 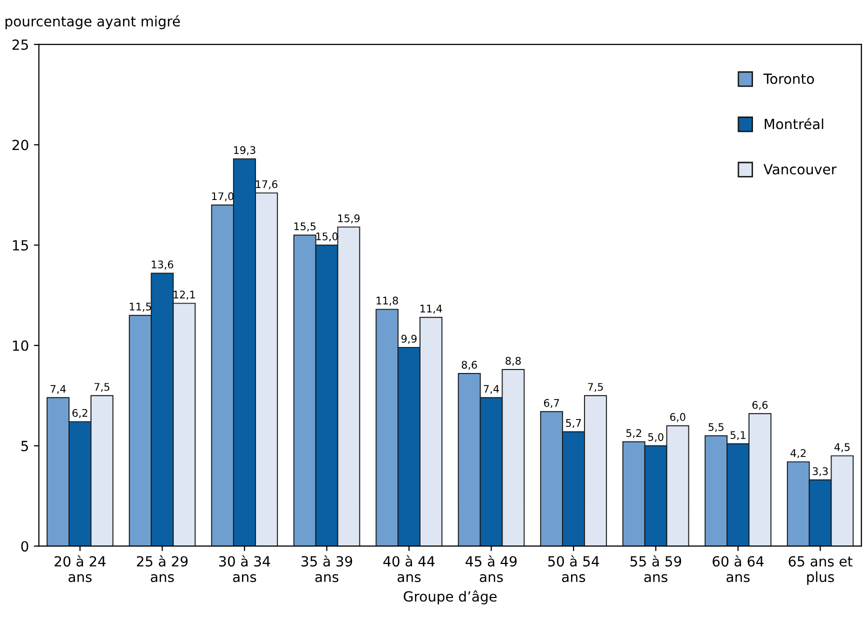 What do you see at coordinates (678, 417) in the screenshot?
I see `data-label: 6,0` at bounding box center [678, 417].